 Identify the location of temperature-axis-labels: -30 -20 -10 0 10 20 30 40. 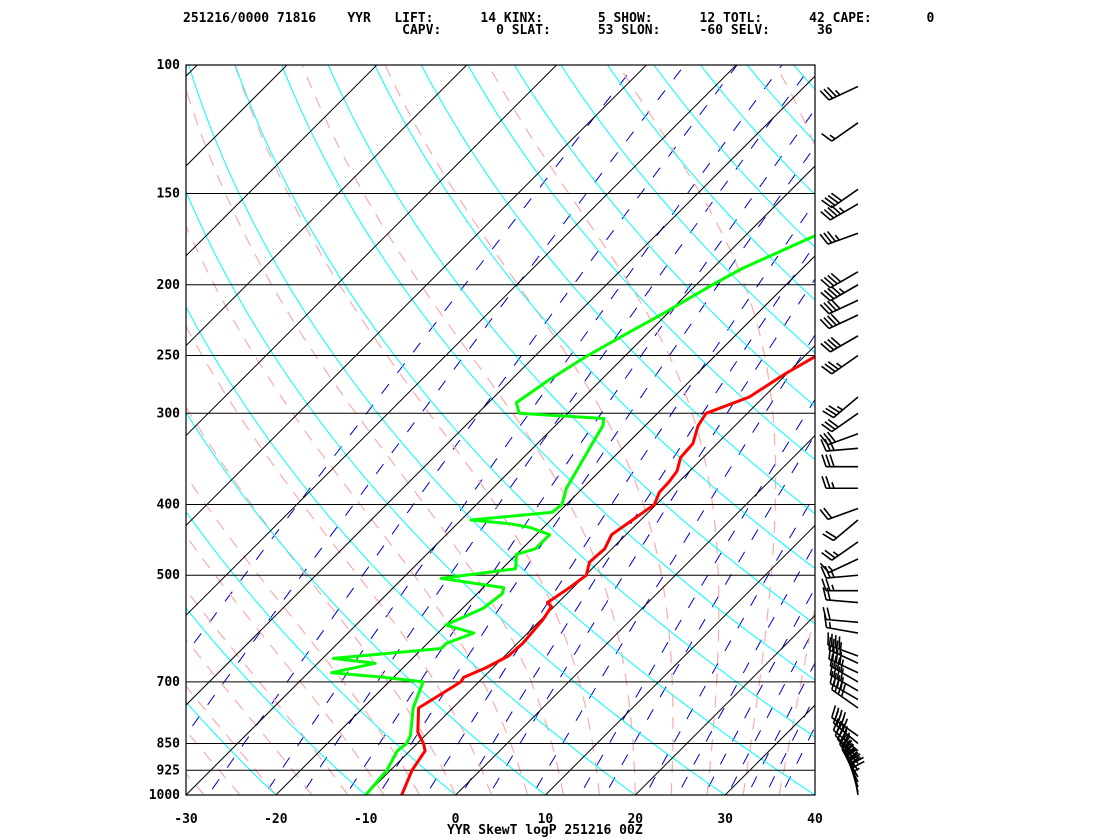
(498, 819).